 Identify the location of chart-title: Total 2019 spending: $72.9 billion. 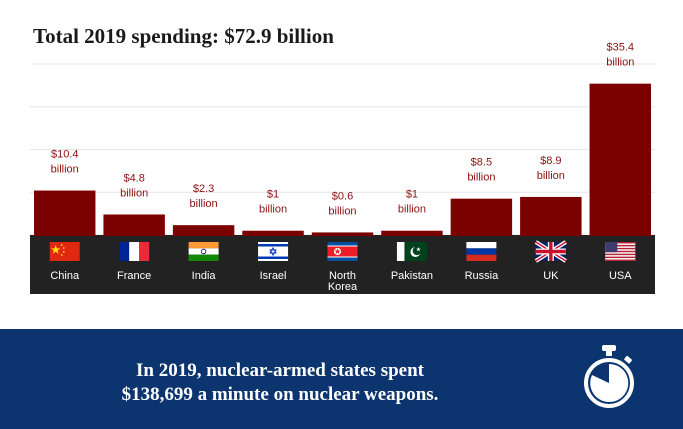
(183, 36).